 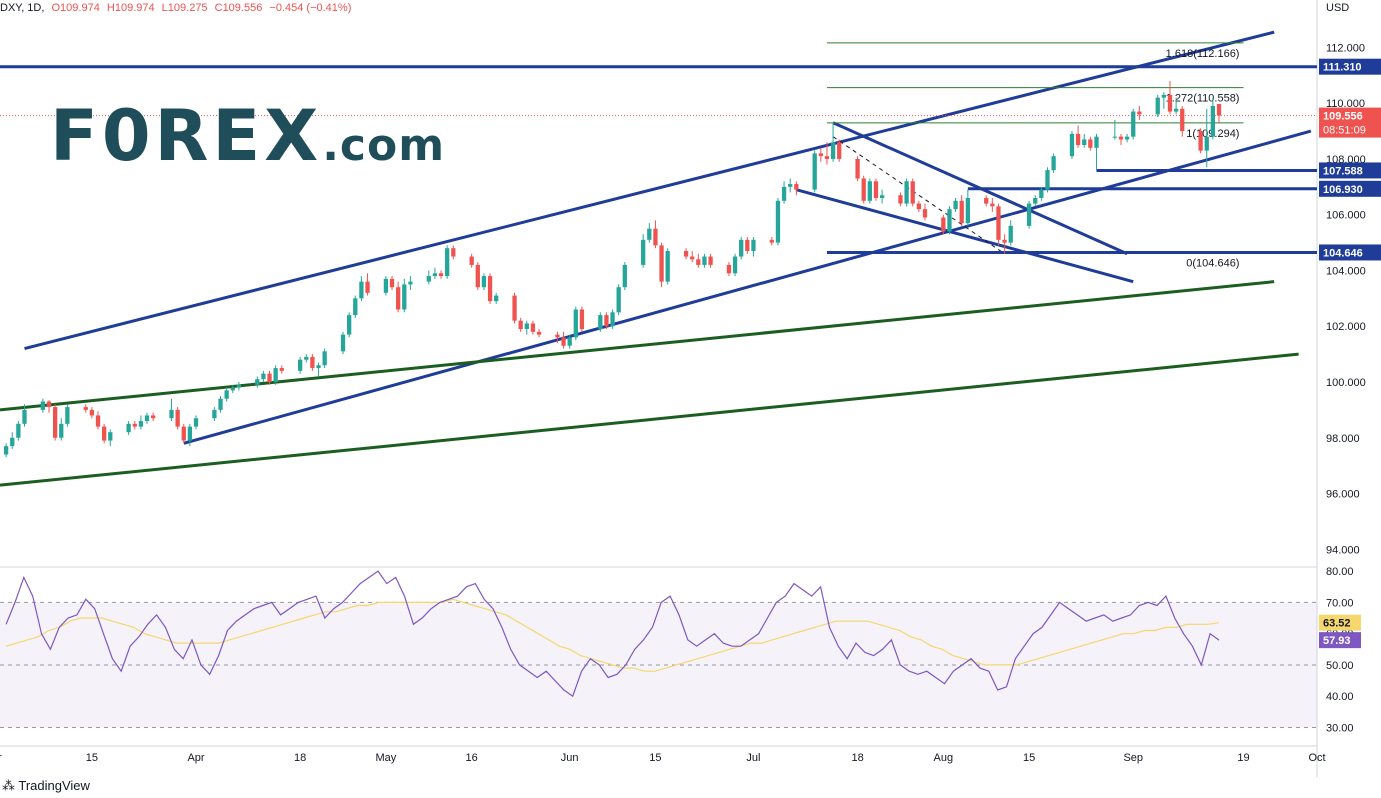 What do you see at coordinates (1346, 327) in the screenshot?
I see `price-tick-label: 102.000` at bounding box center [1346, 327].